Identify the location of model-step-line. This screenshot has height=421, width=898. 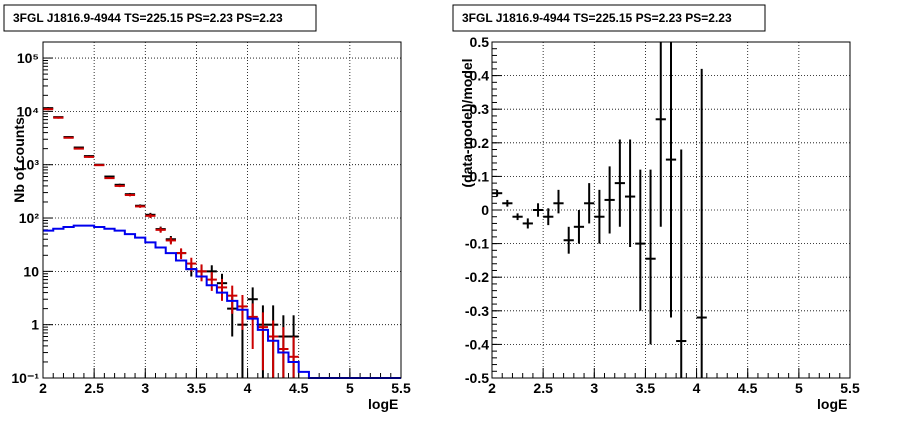
(222, 301).